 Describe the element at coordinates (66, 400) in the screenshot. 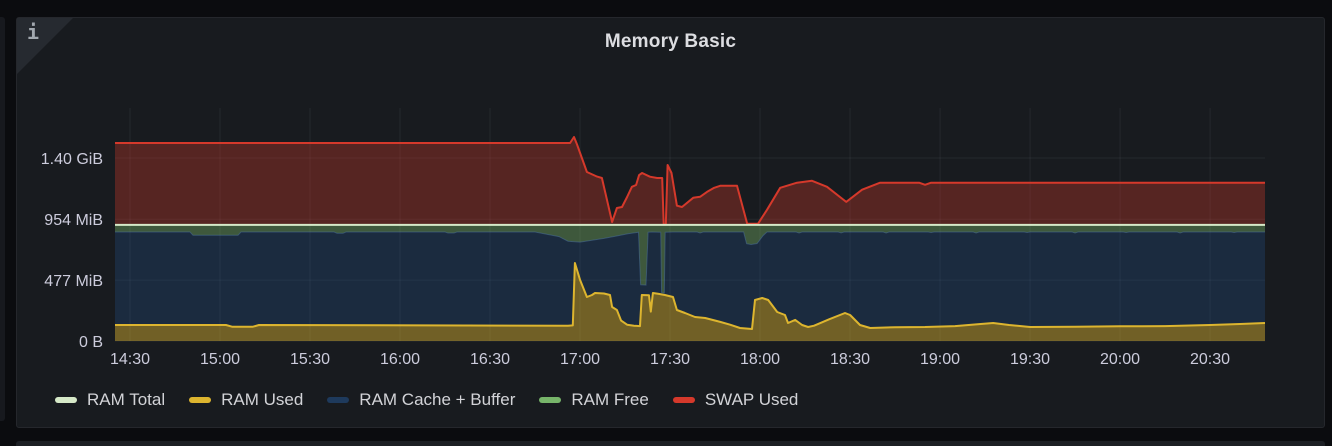

I see `legend-swatch-ram-total` at that location.